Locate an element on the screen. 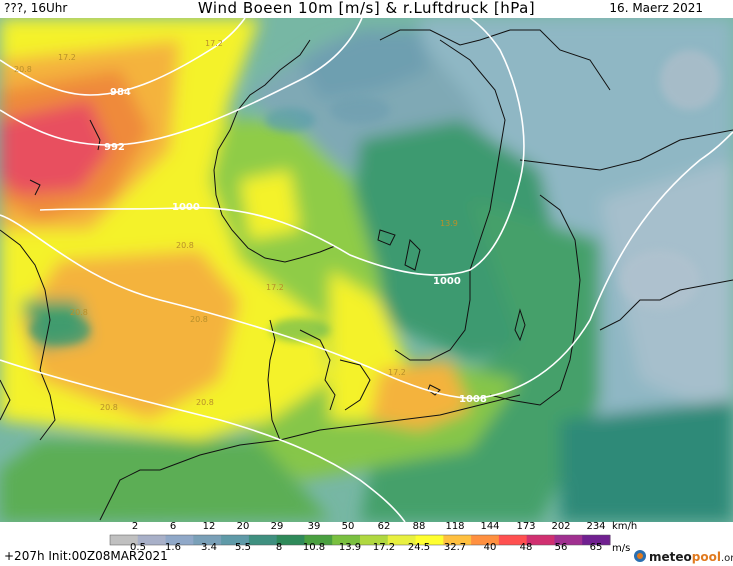 Image resolution: width=733 pixels, height=566 pixels. ms-tick-label: 17.2 is located at coordinates (384, 547).